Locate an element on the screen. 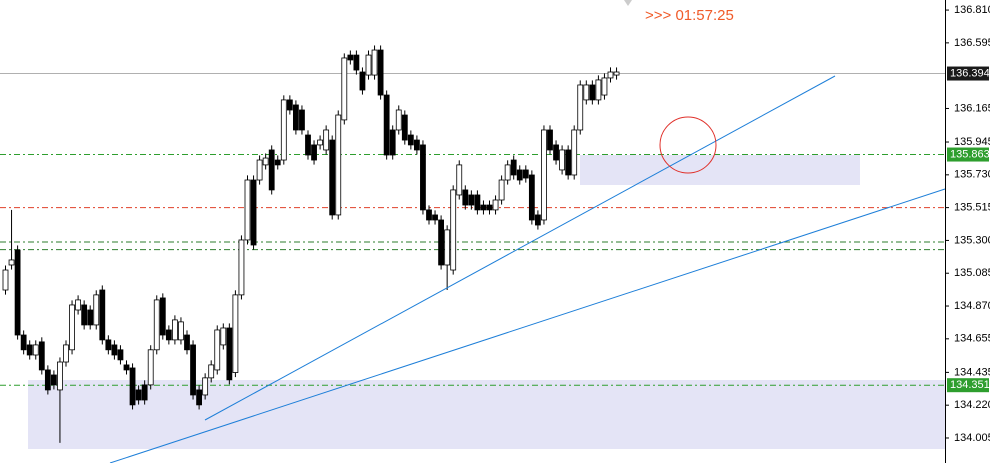  highlight-circle is located at coordinates (688, 145).